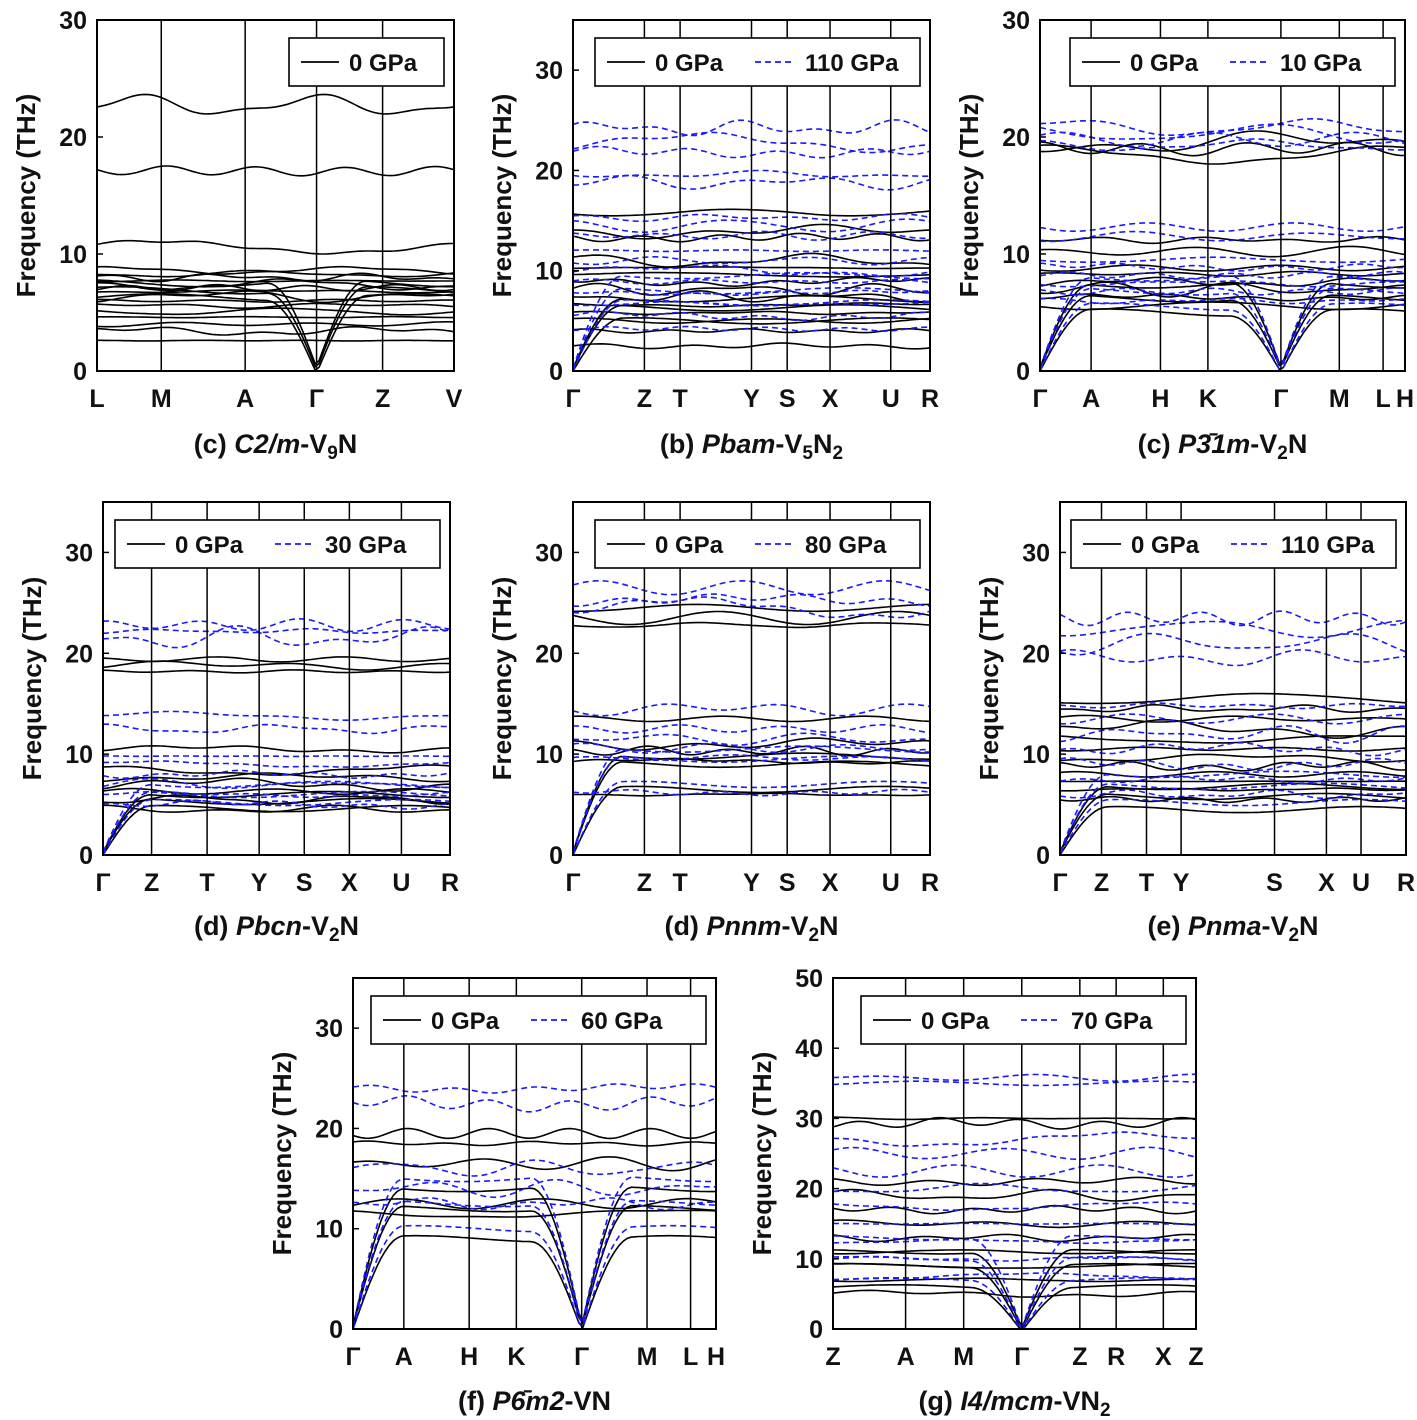 The height and width of the screenshot is (1420, 1417). Describe the element at coordinates (1339, 399) in the screenshot. I see `kpoint-label: M` at that location.